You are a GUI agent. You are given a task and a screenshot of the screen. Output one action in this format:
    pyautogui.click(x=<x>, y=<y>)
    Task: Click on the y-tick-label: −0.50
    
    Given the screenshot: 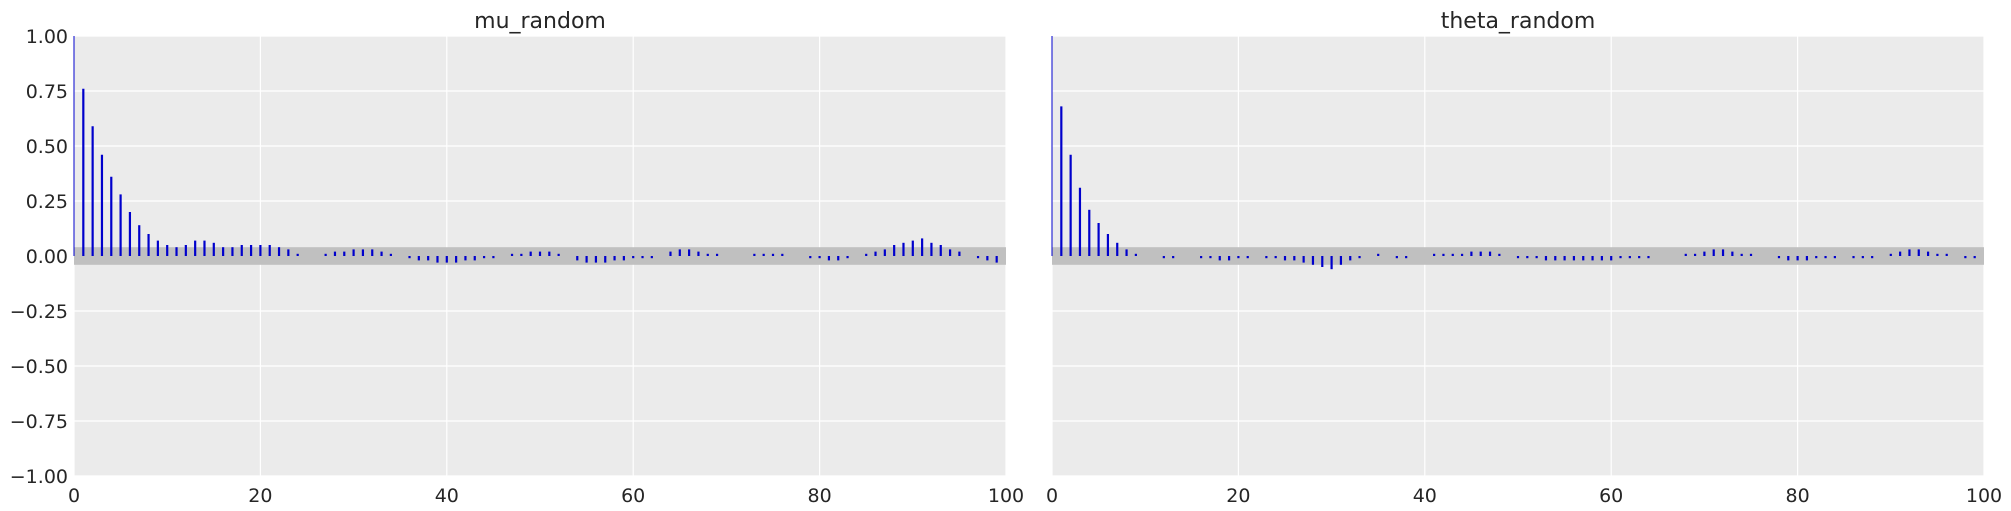 What is the action you would take?
    pyautogui.click(x=39, y=367)
    